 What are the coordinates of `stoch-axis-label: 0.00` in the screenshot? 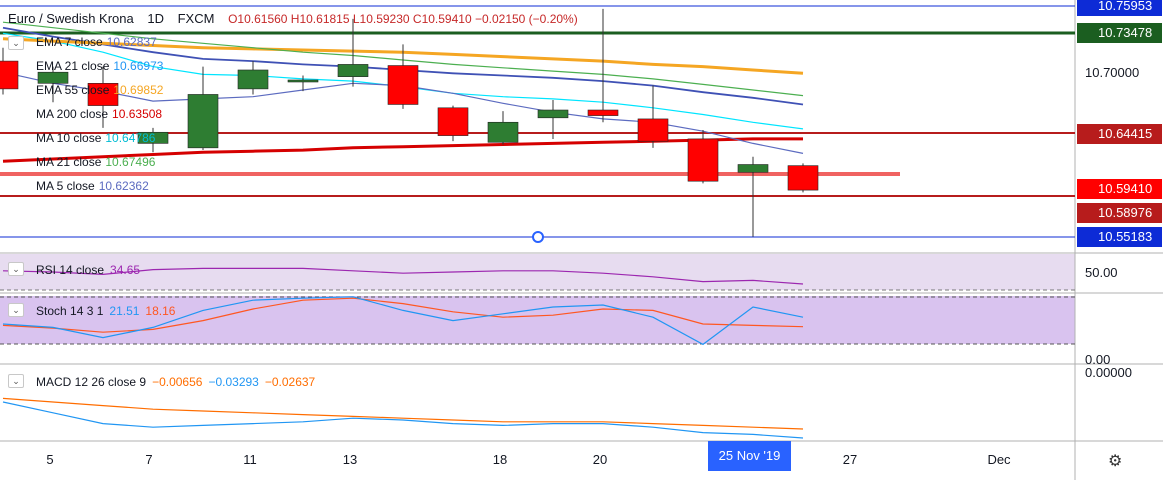 It's located at (1098, 359).